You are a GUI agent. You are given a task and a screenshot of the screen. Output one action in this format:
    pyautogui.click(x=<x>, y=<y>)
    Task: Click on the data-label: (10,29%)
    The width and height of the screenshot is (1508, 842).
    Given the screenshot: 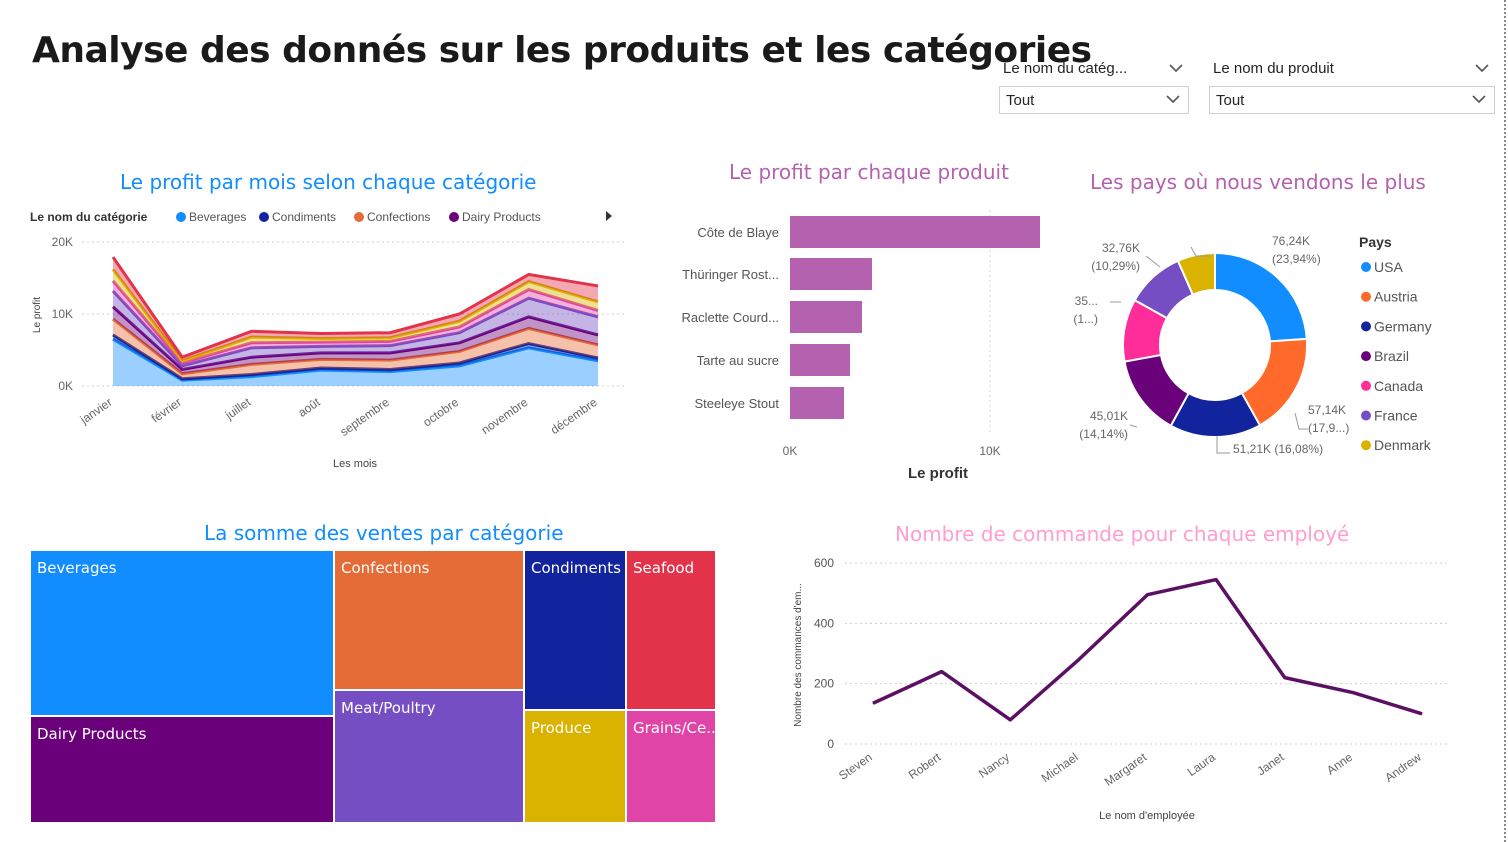 What is the action you would take?
    pyautogui.click(x=1115, y=266)
    